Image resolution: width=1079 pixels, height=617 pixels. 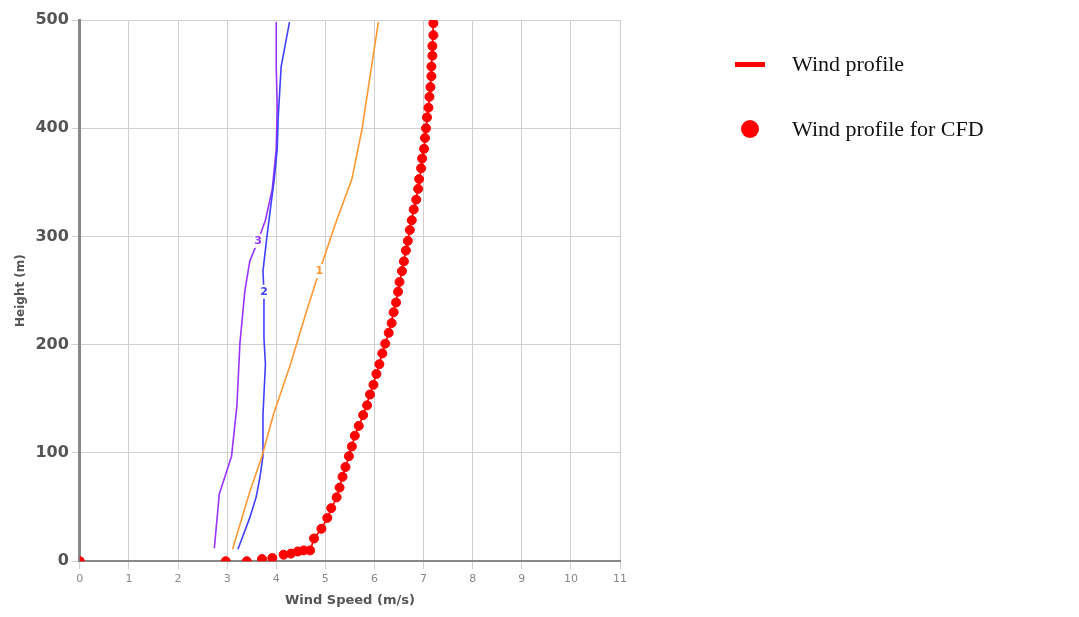 I want to click on y-tick-label: 0, so click(x=63, y=560).